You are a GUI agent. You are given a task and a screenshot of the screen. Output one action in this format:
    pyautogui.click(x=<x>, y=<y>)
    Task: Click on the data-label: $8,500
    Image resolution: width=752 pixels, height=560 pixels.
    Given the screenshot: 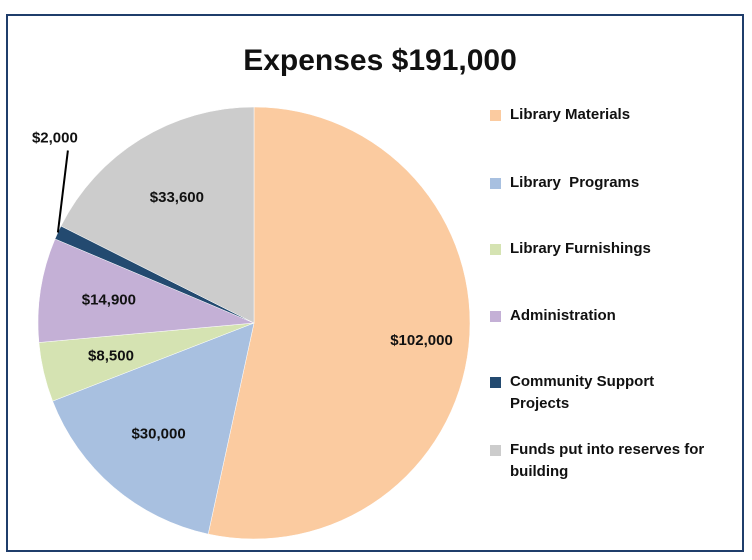 What is the action you would take?
    pyautogui.click(x=111, y=355)
    